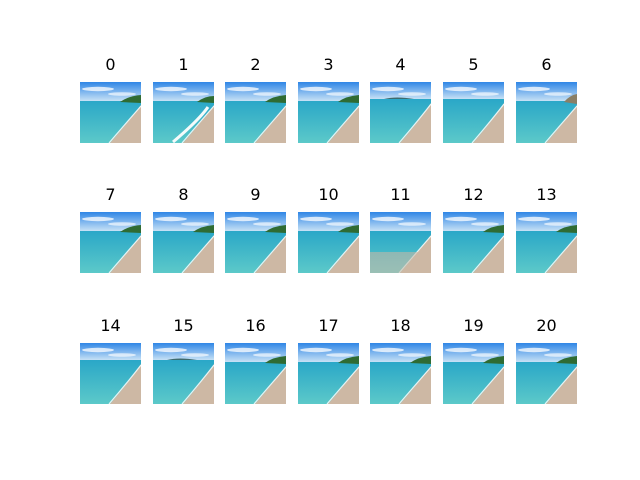 This screenshot has height=480, width=640. I want to click on image-cell: 15, so click(183, 360).